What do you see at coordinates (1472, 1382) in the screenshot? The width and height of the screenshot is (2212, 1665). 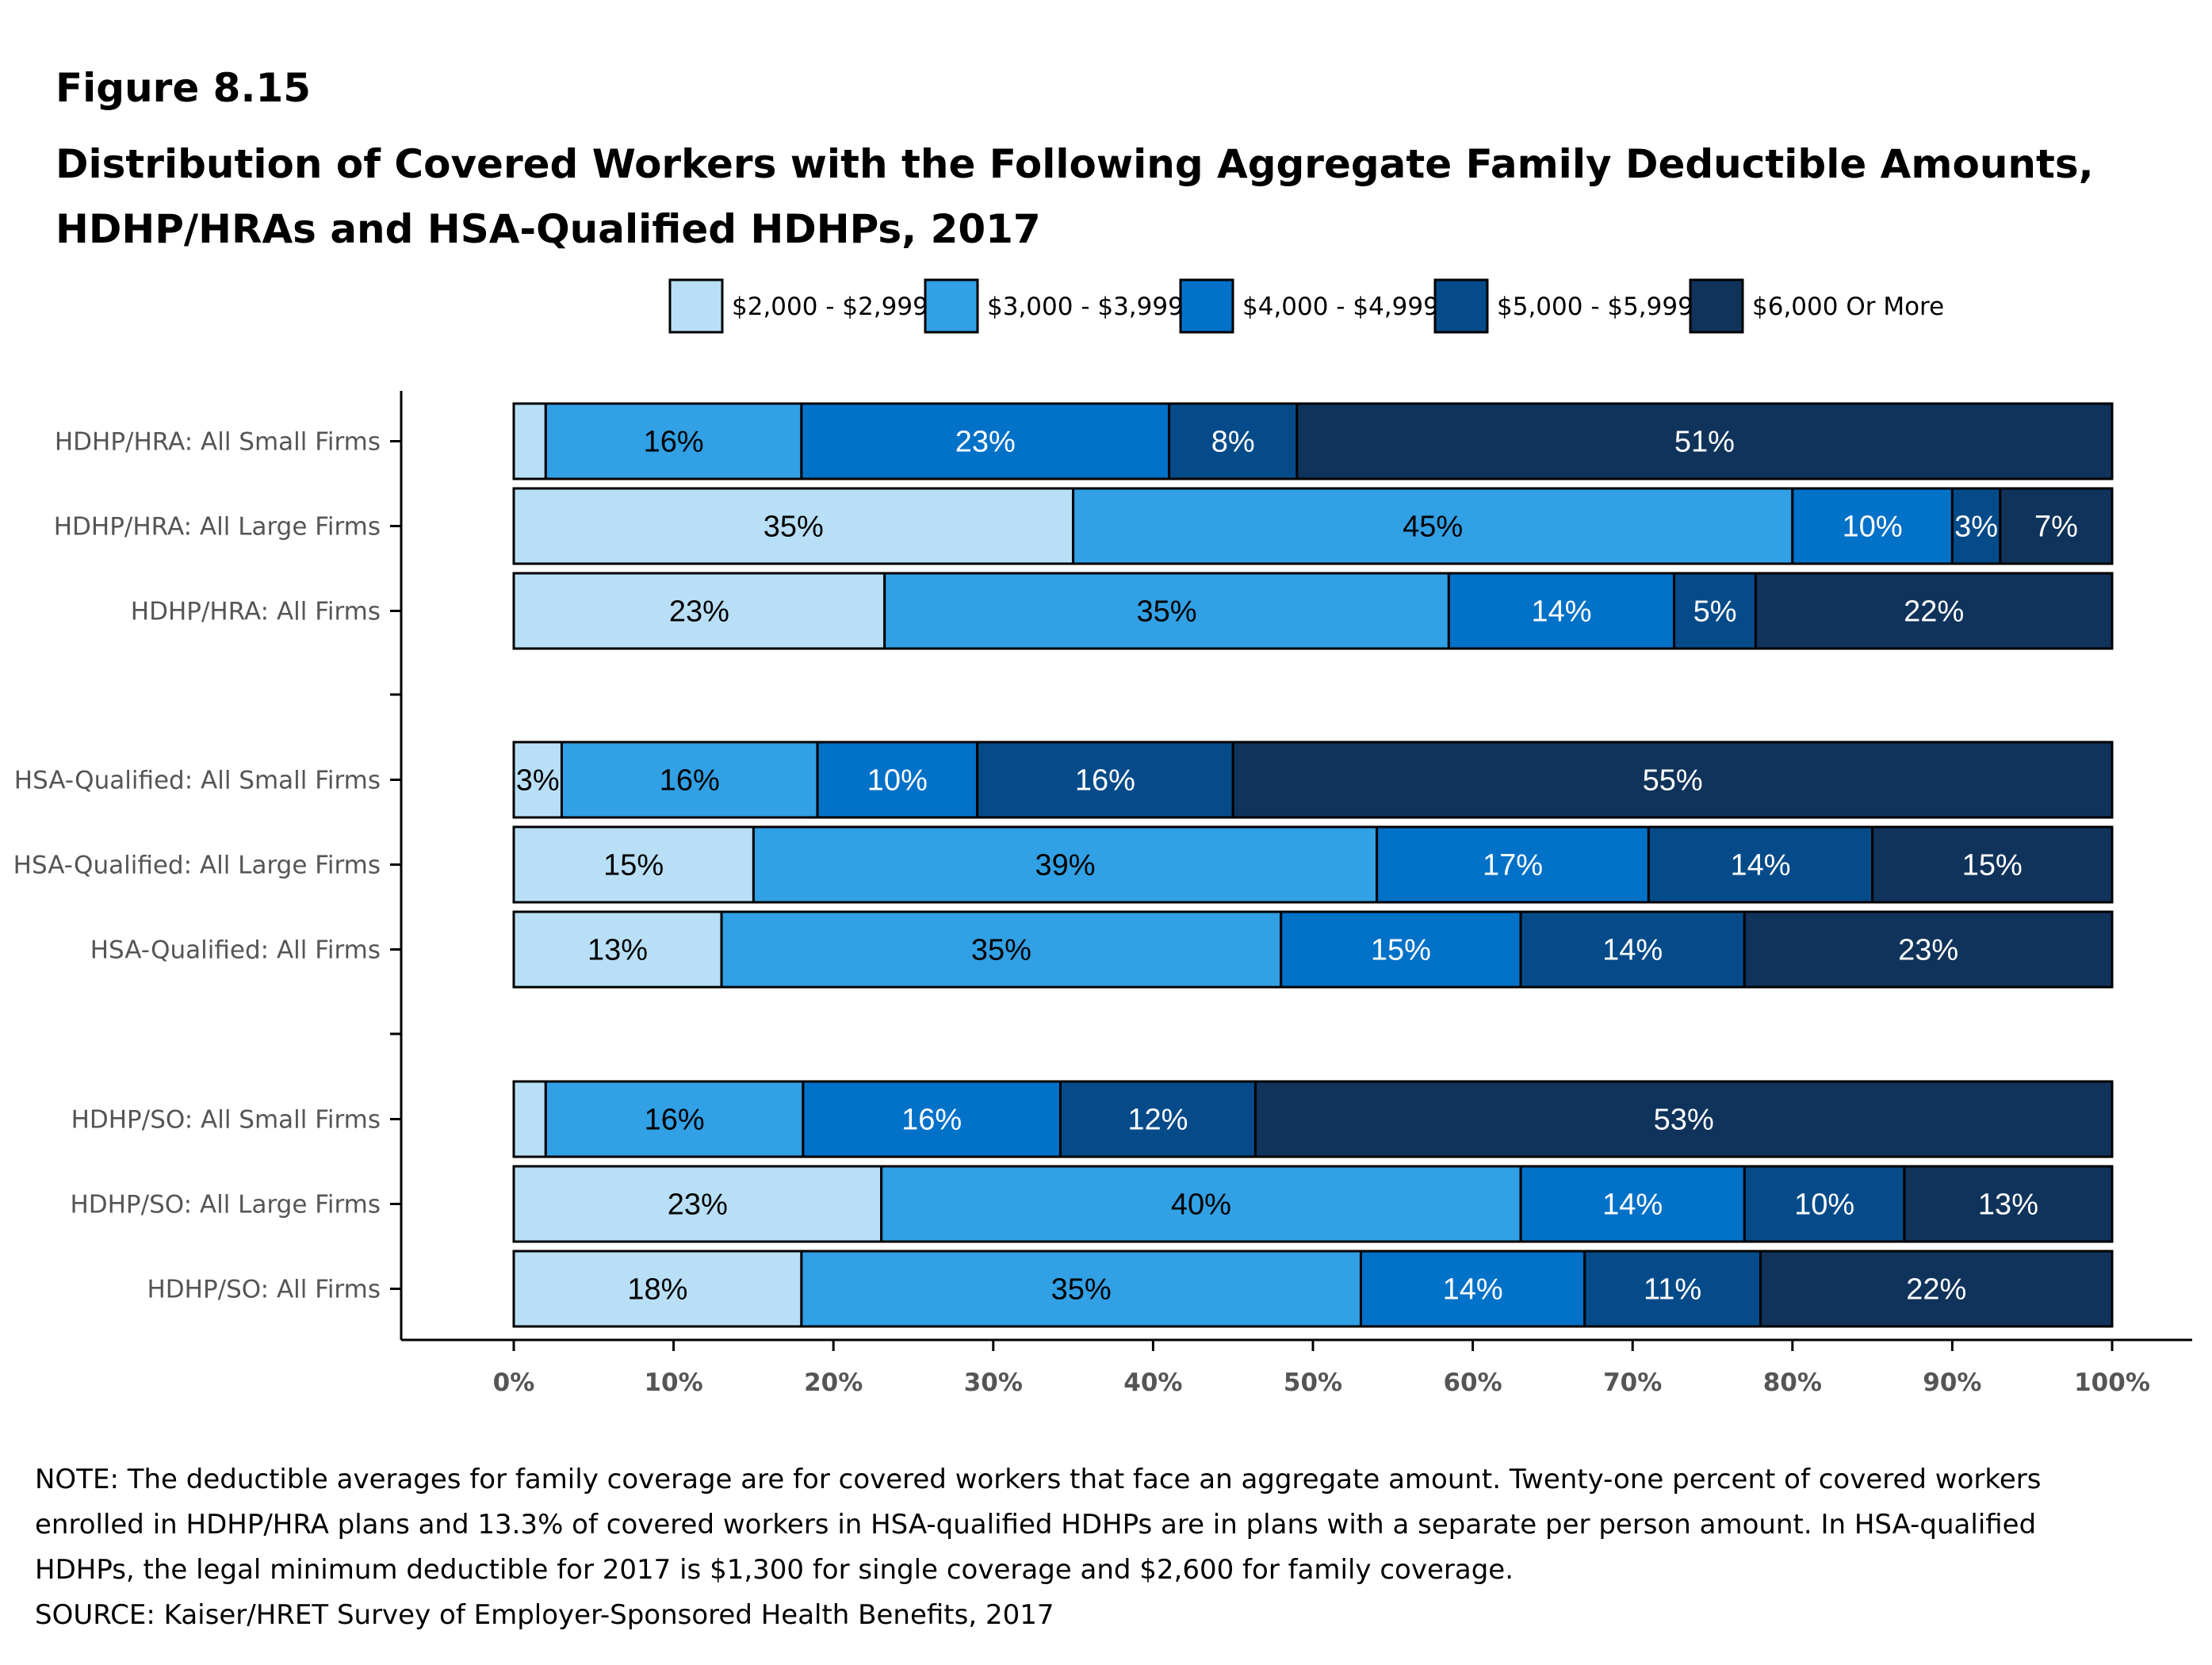 I see `x-tick-label: 60%` at bounding box center [1472, 1382].